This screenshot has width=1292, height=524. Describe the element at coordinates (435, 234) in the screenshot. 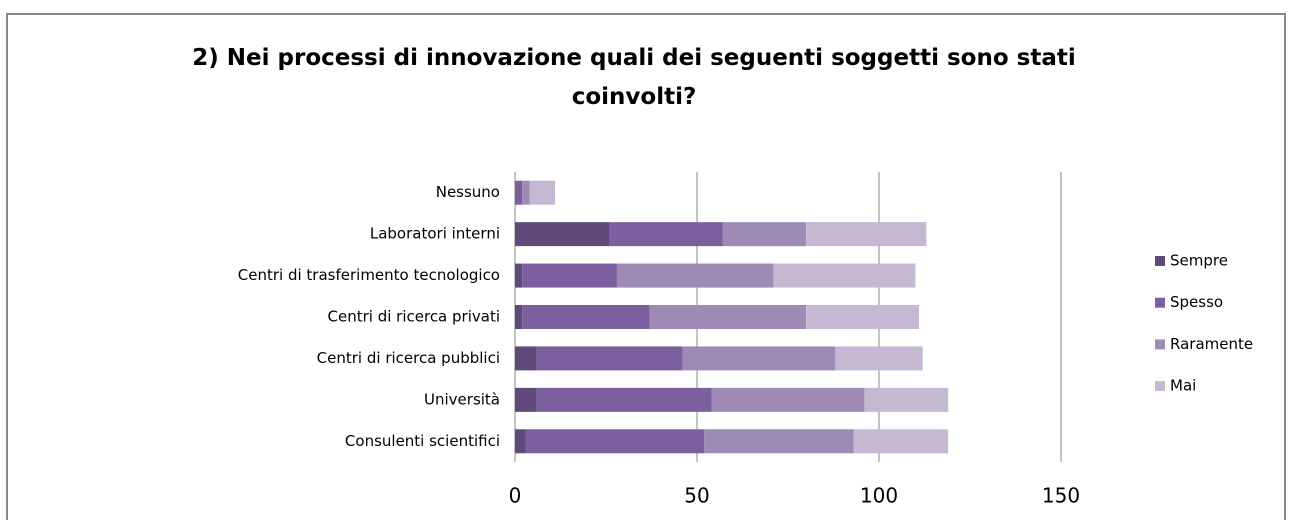

I see `y-tick-label: Laboratori interni` at that location.